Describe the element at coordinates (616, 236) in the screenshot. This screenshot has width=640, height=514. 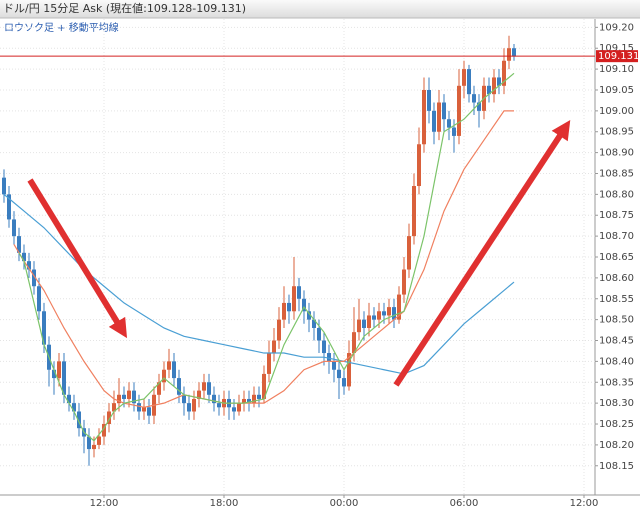
I see `y-tick-label: 108.70` at that location.